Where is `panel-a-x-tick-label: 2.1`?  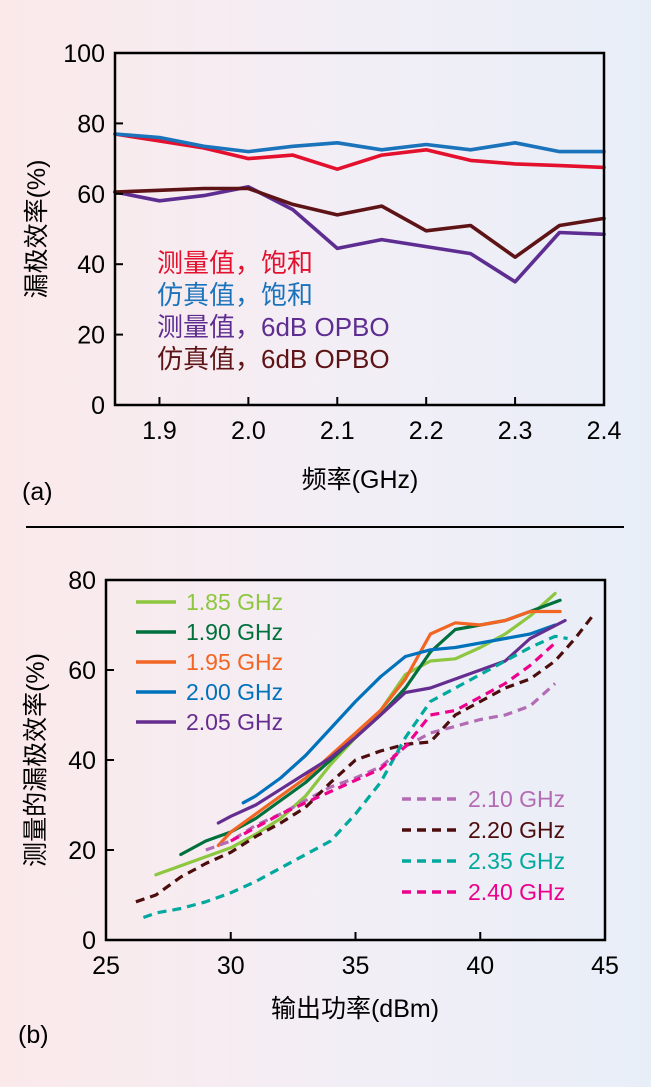 panel-a-x-tick-label: 2.1 is located at coordinates (337, 431).